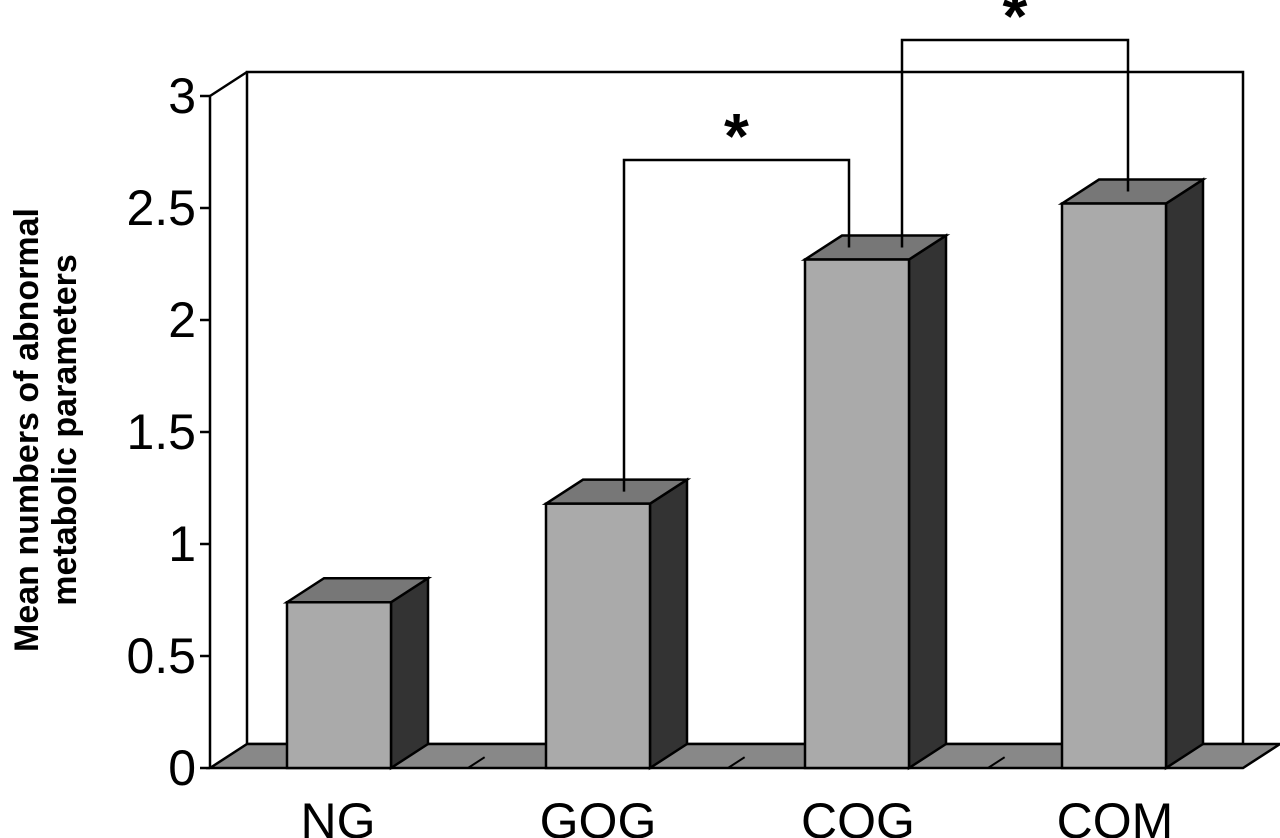 This screenshot has height=838, width=1280. I want to click on y-axis-title-line-2: metabolic parameters, so click(65, 430).